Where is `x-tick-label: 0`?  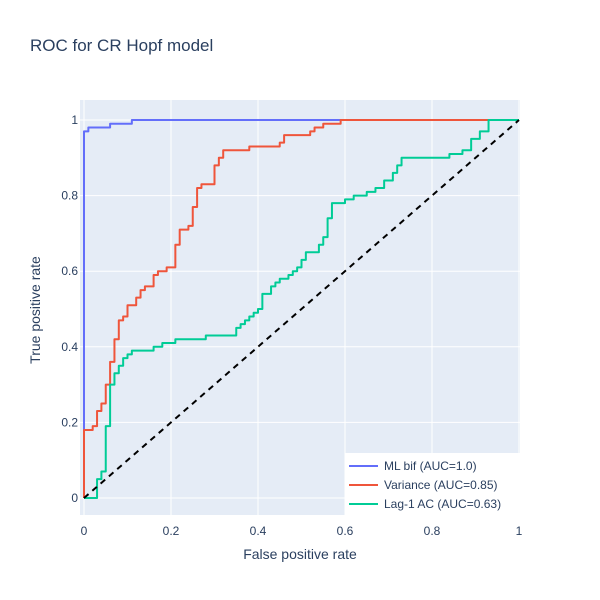 x-tick-label: 0 is located at coordinates (84, 531).